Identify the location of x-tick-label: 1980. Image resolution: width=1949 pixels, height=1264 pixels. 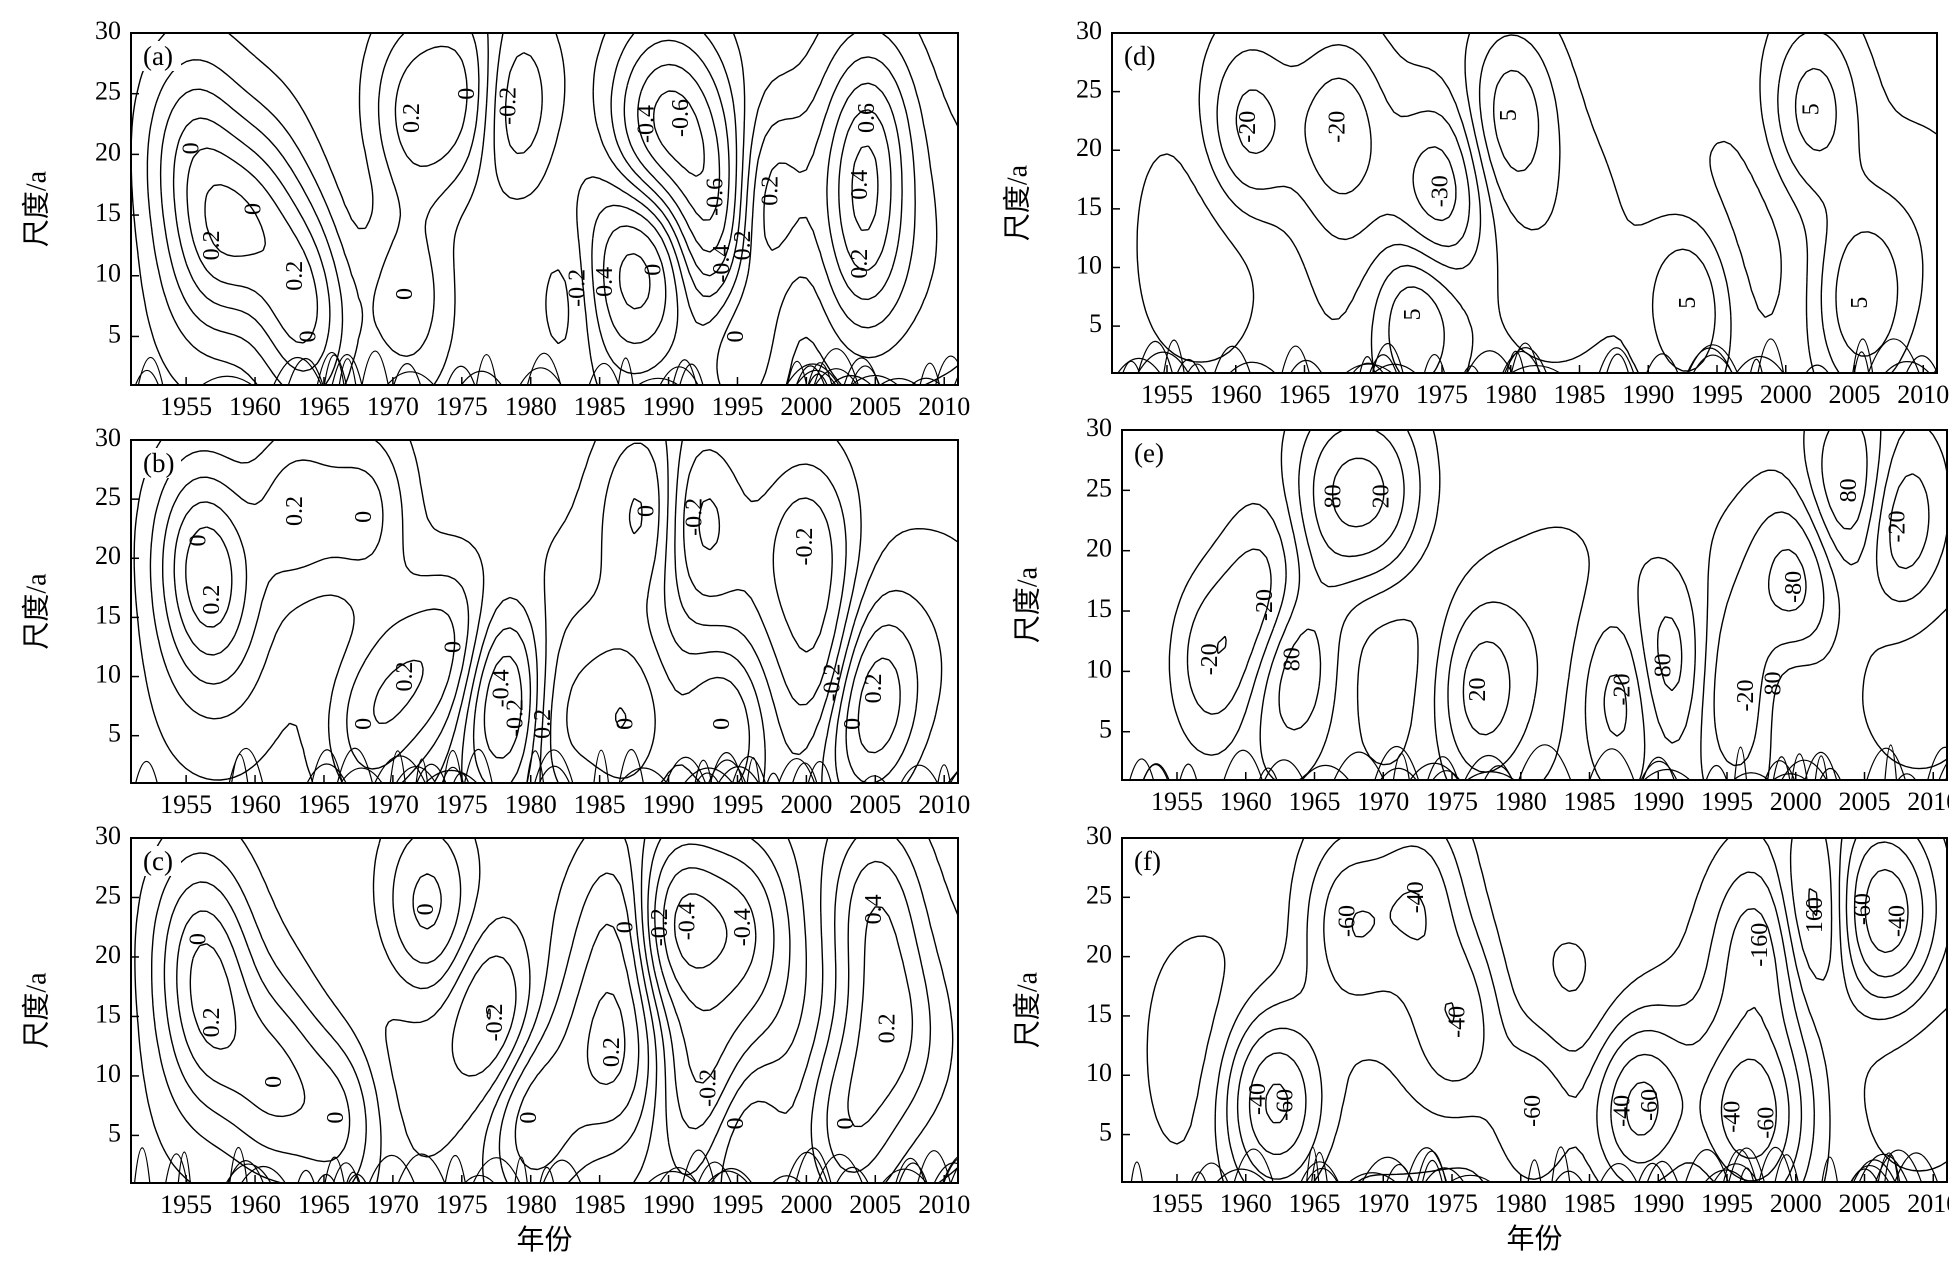
(531, 1204).